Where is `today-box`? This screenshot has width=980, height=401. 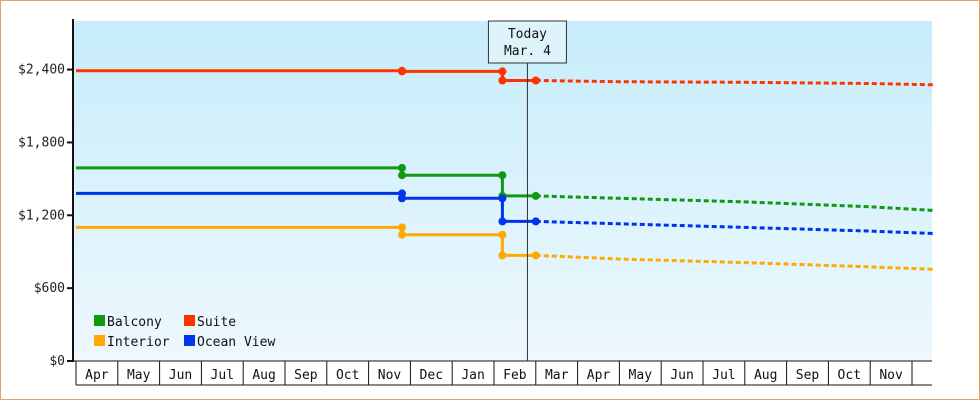 today-box is located at coordinates (527, 42).